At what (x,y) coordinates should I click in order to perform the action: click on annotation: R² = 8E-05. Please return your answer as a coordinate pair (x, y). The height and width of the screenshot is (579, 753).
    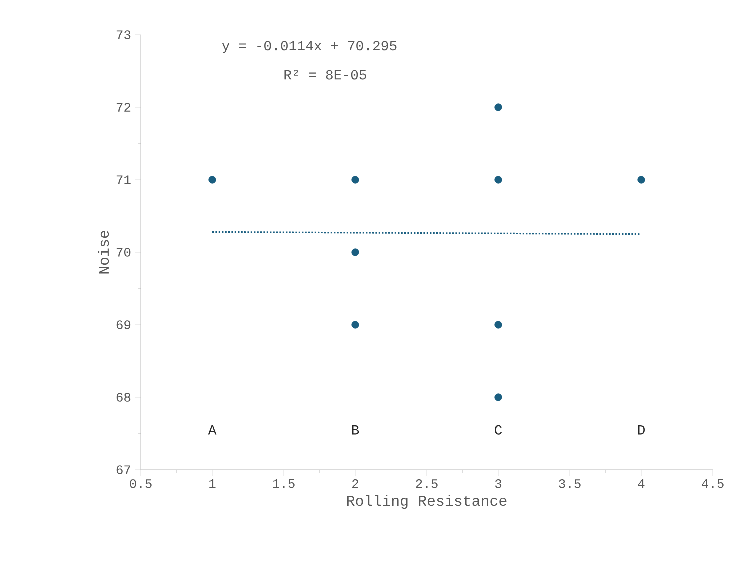
    Looking at the image, I should click on (325, 75).